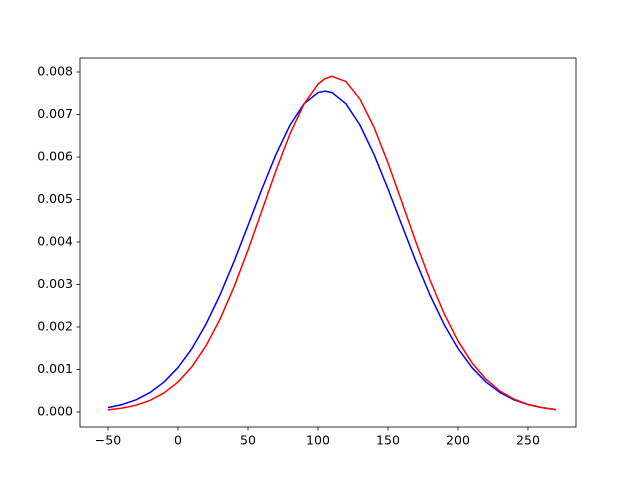  I want to click on x-tick-label: 0, so click(178, 440).